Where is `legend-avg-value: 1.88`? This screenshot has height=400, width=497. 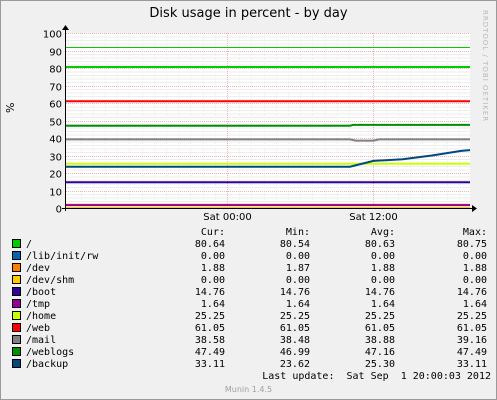 legend-avg-value: 1.88 is located at coordinates (382, 268).